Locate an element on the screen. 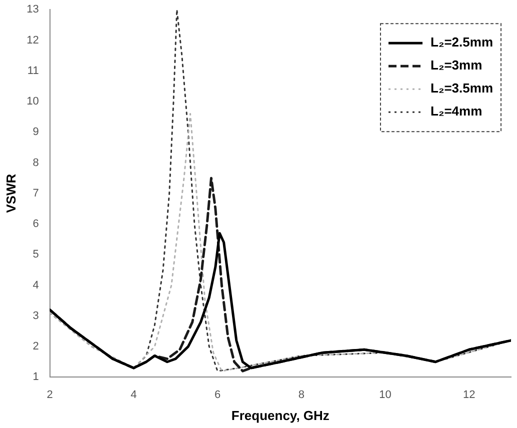 Image resolution: width=517 pixels, height=428 pixels. y-tick-label: 10 is located at coordinates (32, 102).